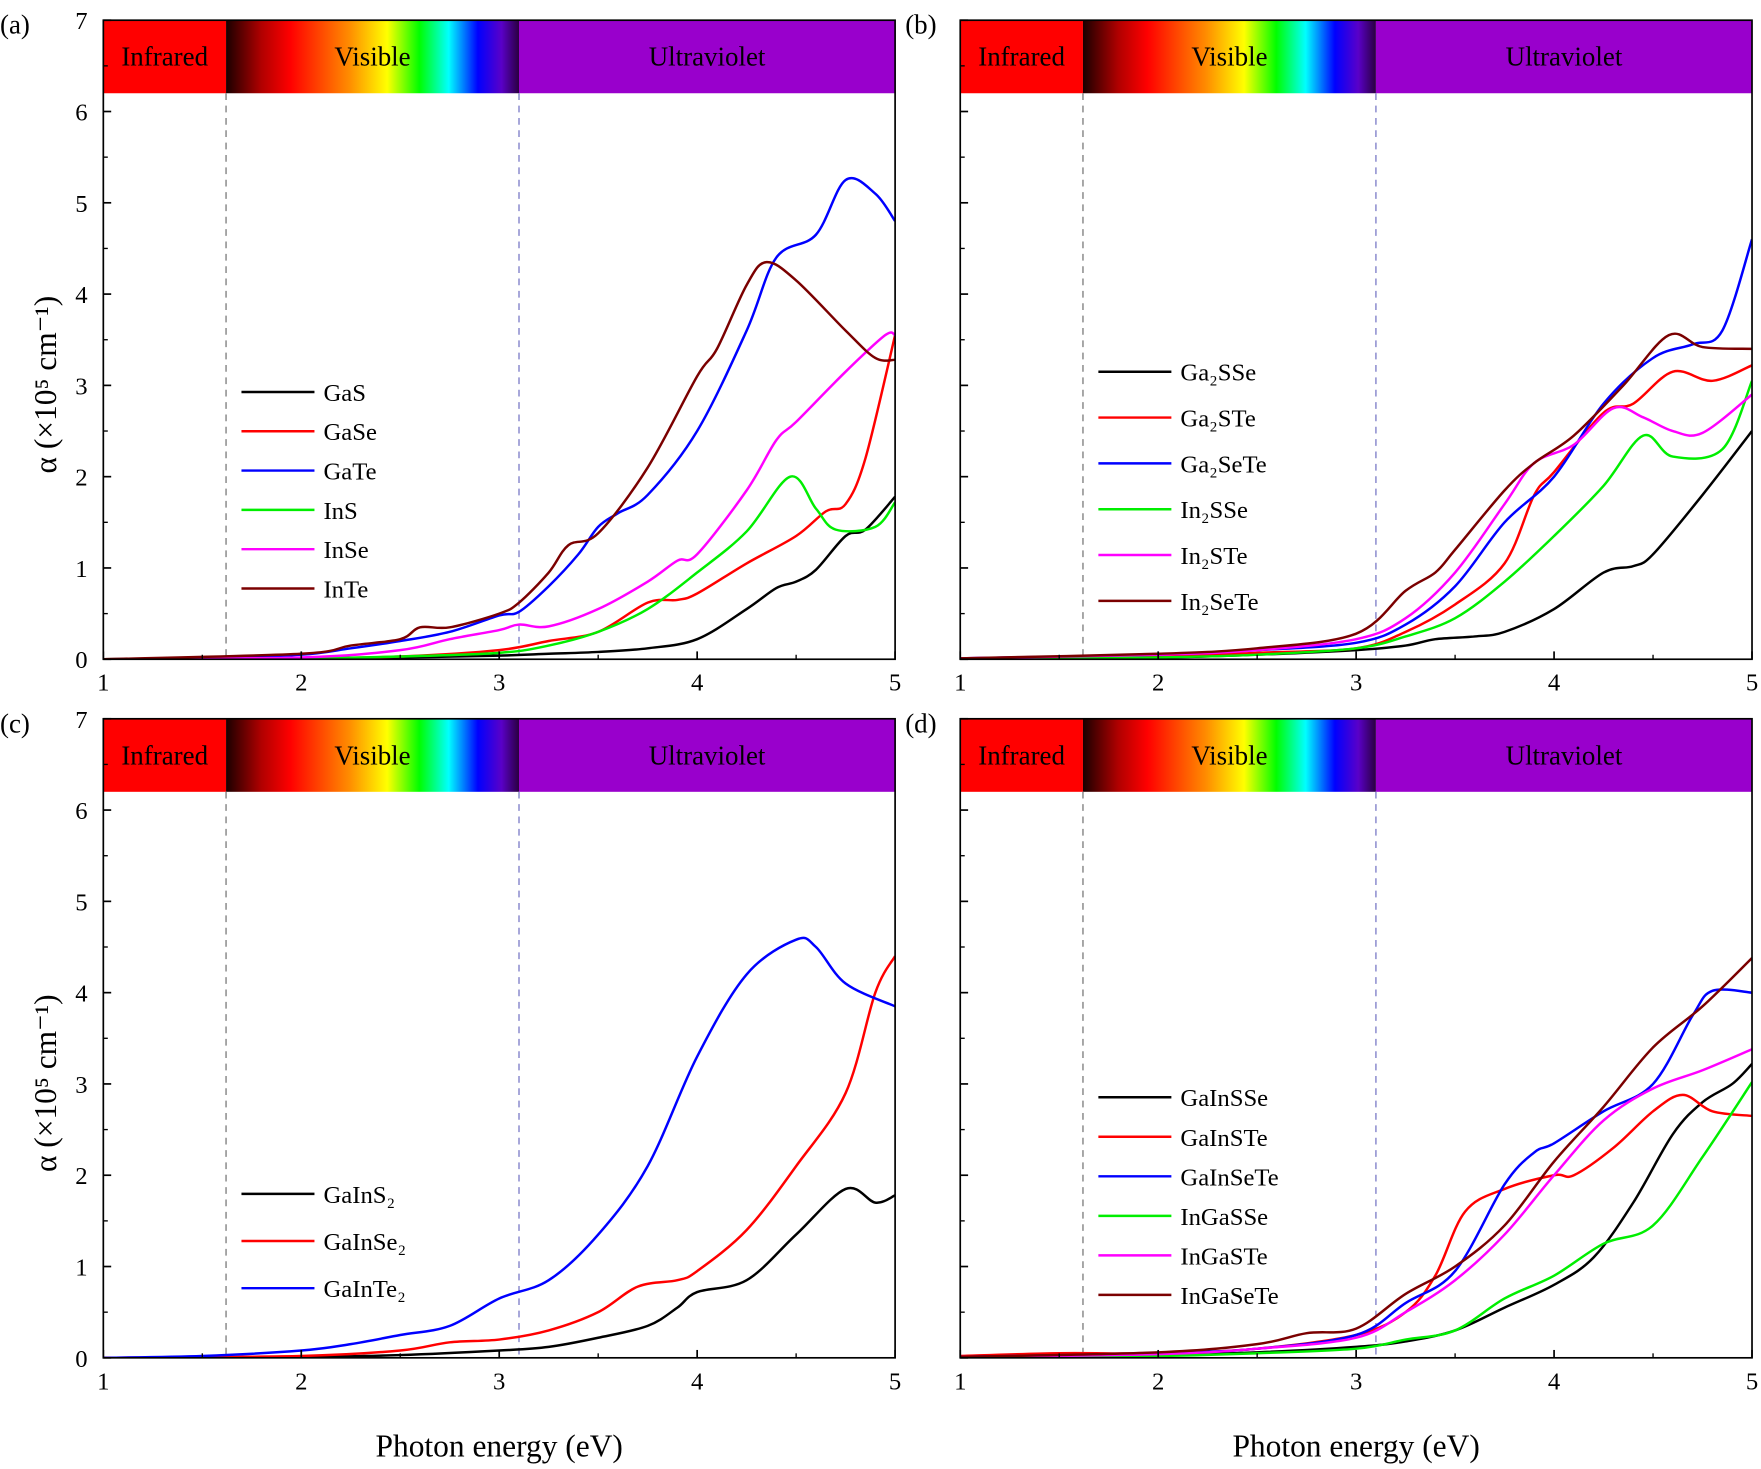  I want to click on legend-label: GaInSe₂, so click(364, 1242).